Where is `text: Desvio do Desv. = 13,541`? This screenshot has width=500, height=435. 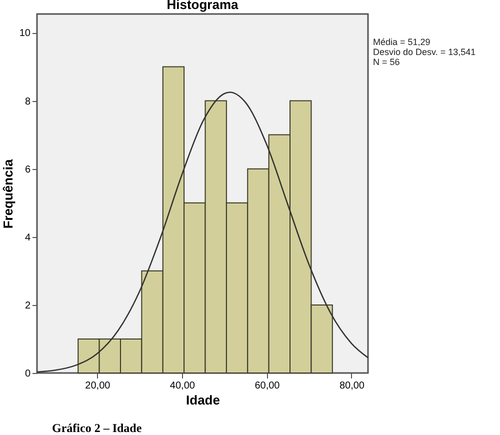
text: Desvio do Desv. = 13,541 is located at coordinates (424, 52).